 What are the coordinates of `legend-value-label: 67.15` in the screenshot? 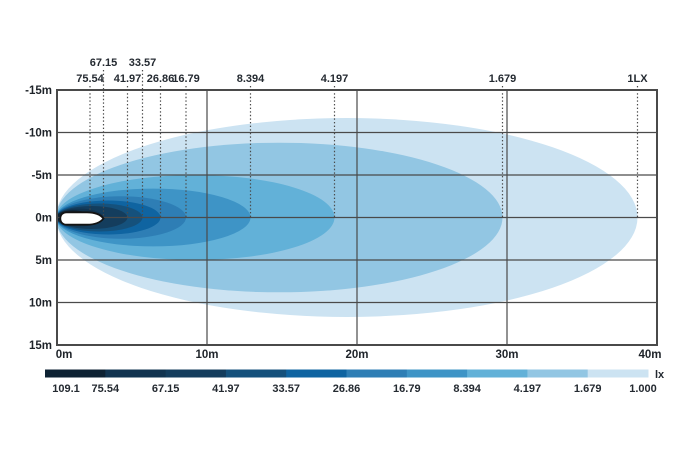 It's located at (166, 389).